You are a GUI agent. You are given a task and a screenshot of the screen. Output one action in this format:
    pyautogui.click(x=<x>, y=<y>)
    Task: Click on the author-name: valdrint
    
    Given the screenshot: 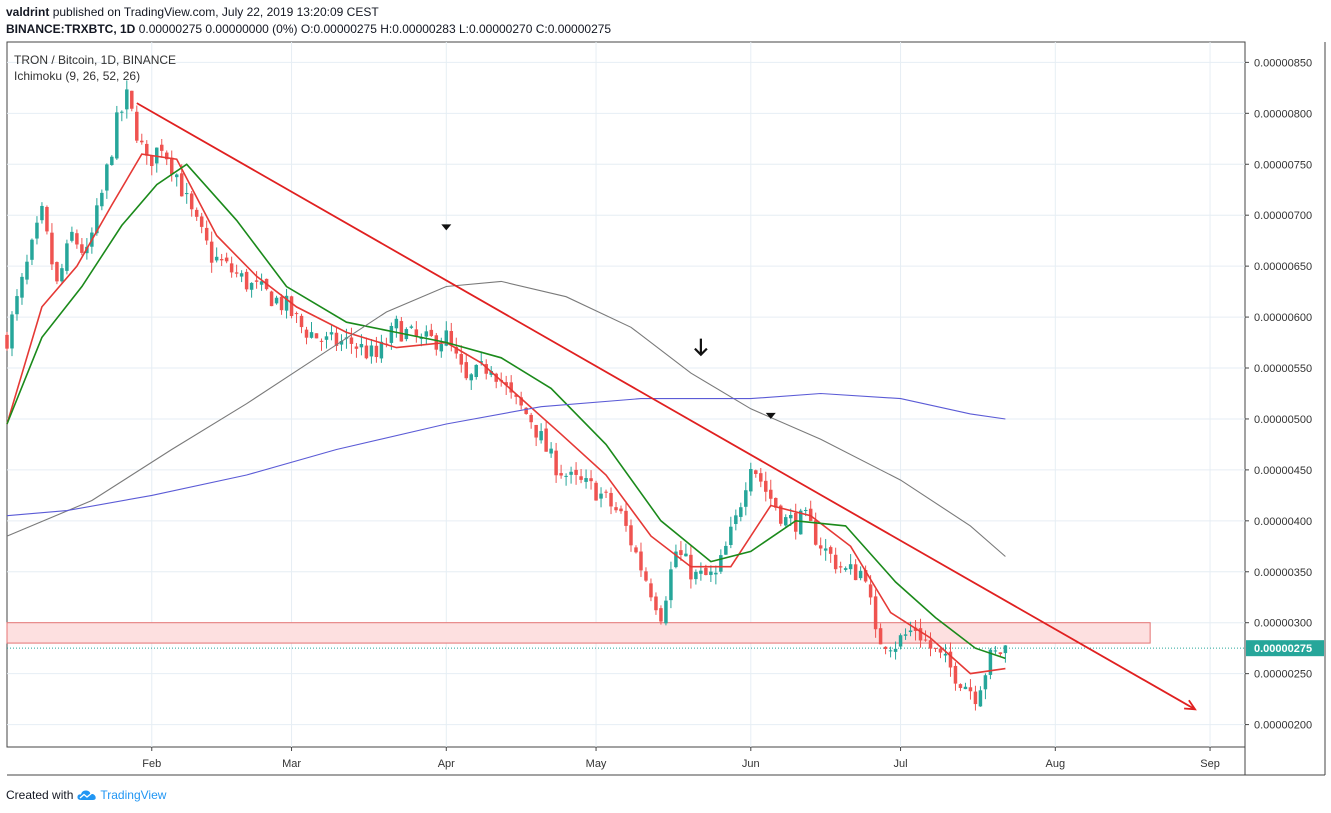 What is the action you would take?
    pyautogui.click(x=28, y=12)
    